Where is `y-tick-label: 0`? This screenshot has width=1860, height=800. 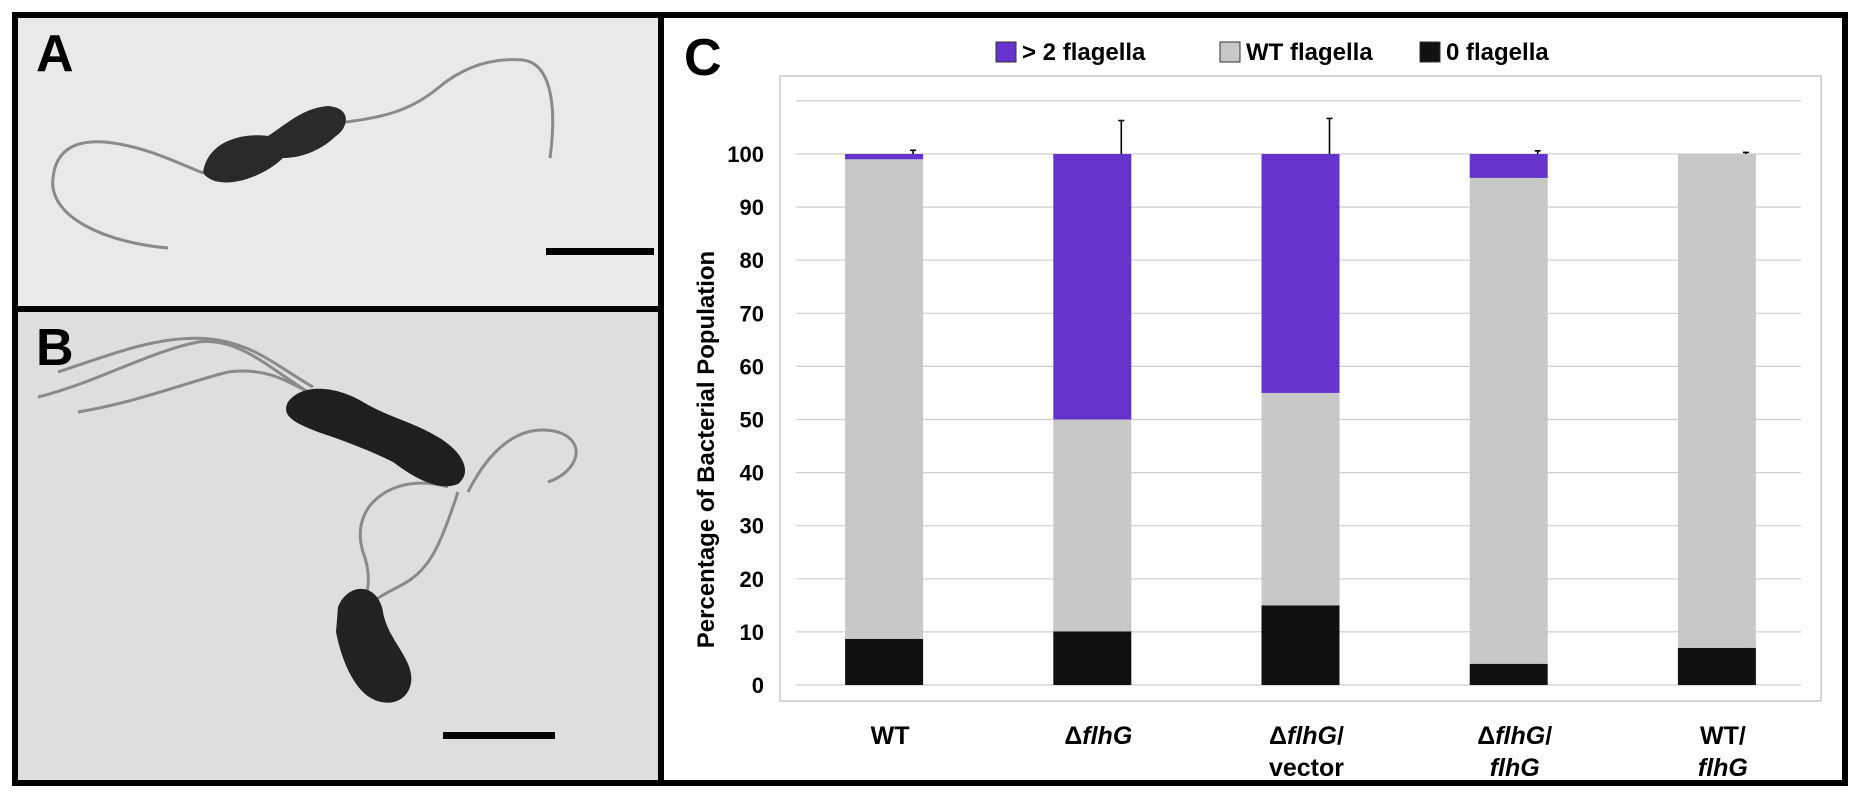 y-tick-label: 0 is located at coordinates (758, 685).